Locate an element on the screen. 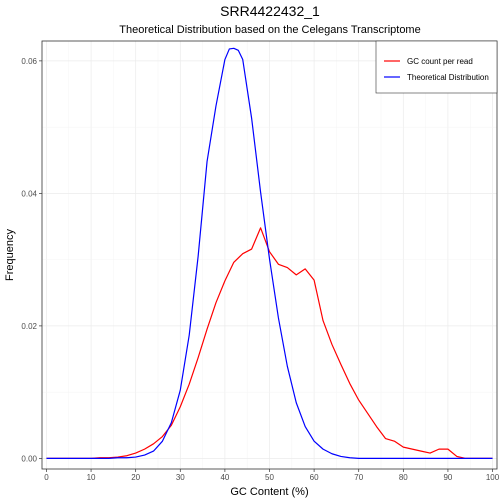 The image size is (504, 504). x-tick-label: 60 is located at coordinates (314, 477).